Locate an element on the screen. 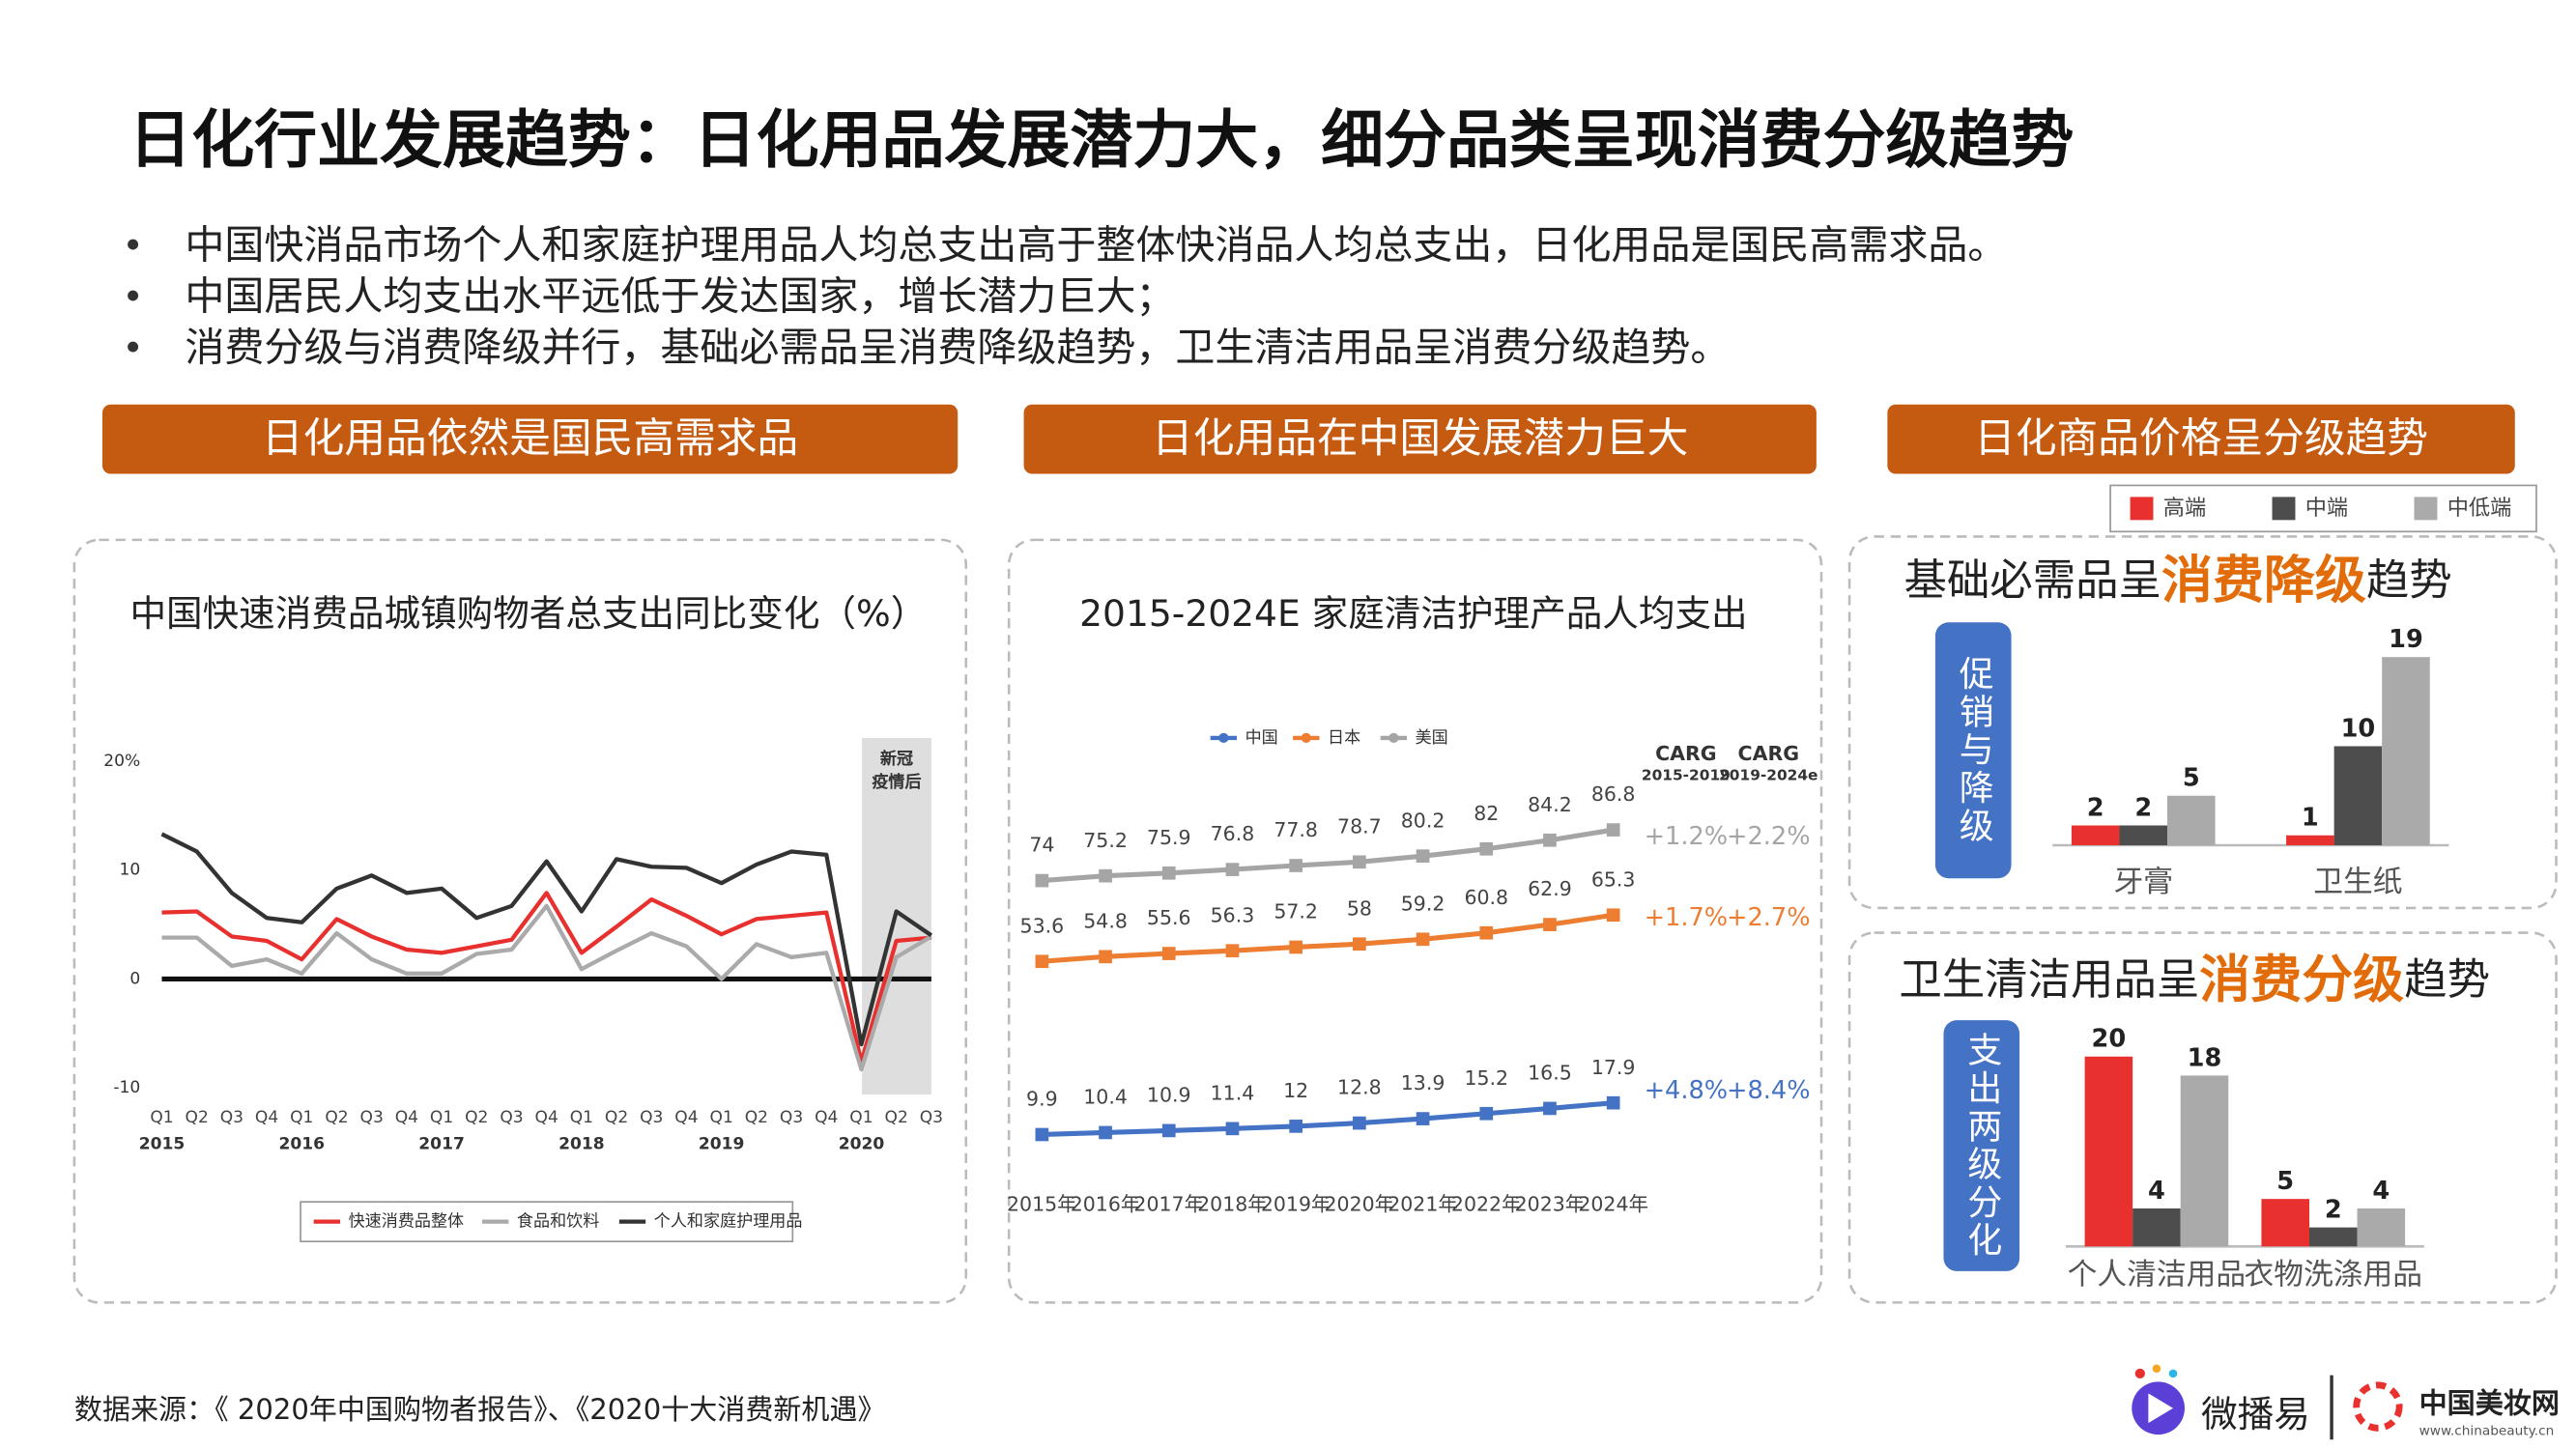 The image size is (2576, 1449). cagr-label: +8.4% is located at coordinates (1769, 1090).